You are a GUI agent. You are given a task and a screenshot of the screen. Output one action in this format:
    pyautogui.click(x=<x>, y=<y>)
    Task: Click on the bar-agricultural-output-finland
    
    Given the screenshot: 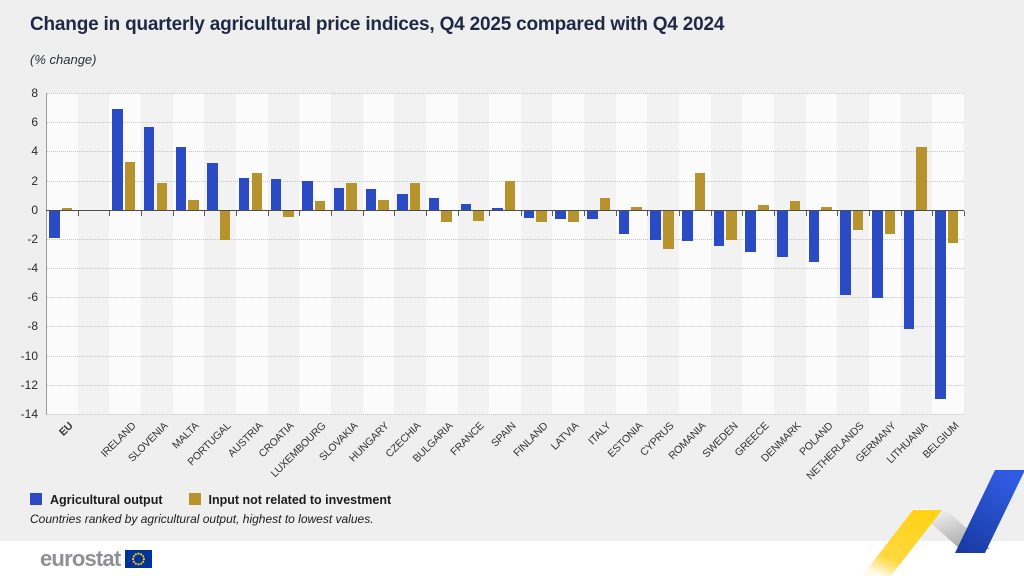 What is the action you would take?
    pyautogui.click(x=529, y=214)
    